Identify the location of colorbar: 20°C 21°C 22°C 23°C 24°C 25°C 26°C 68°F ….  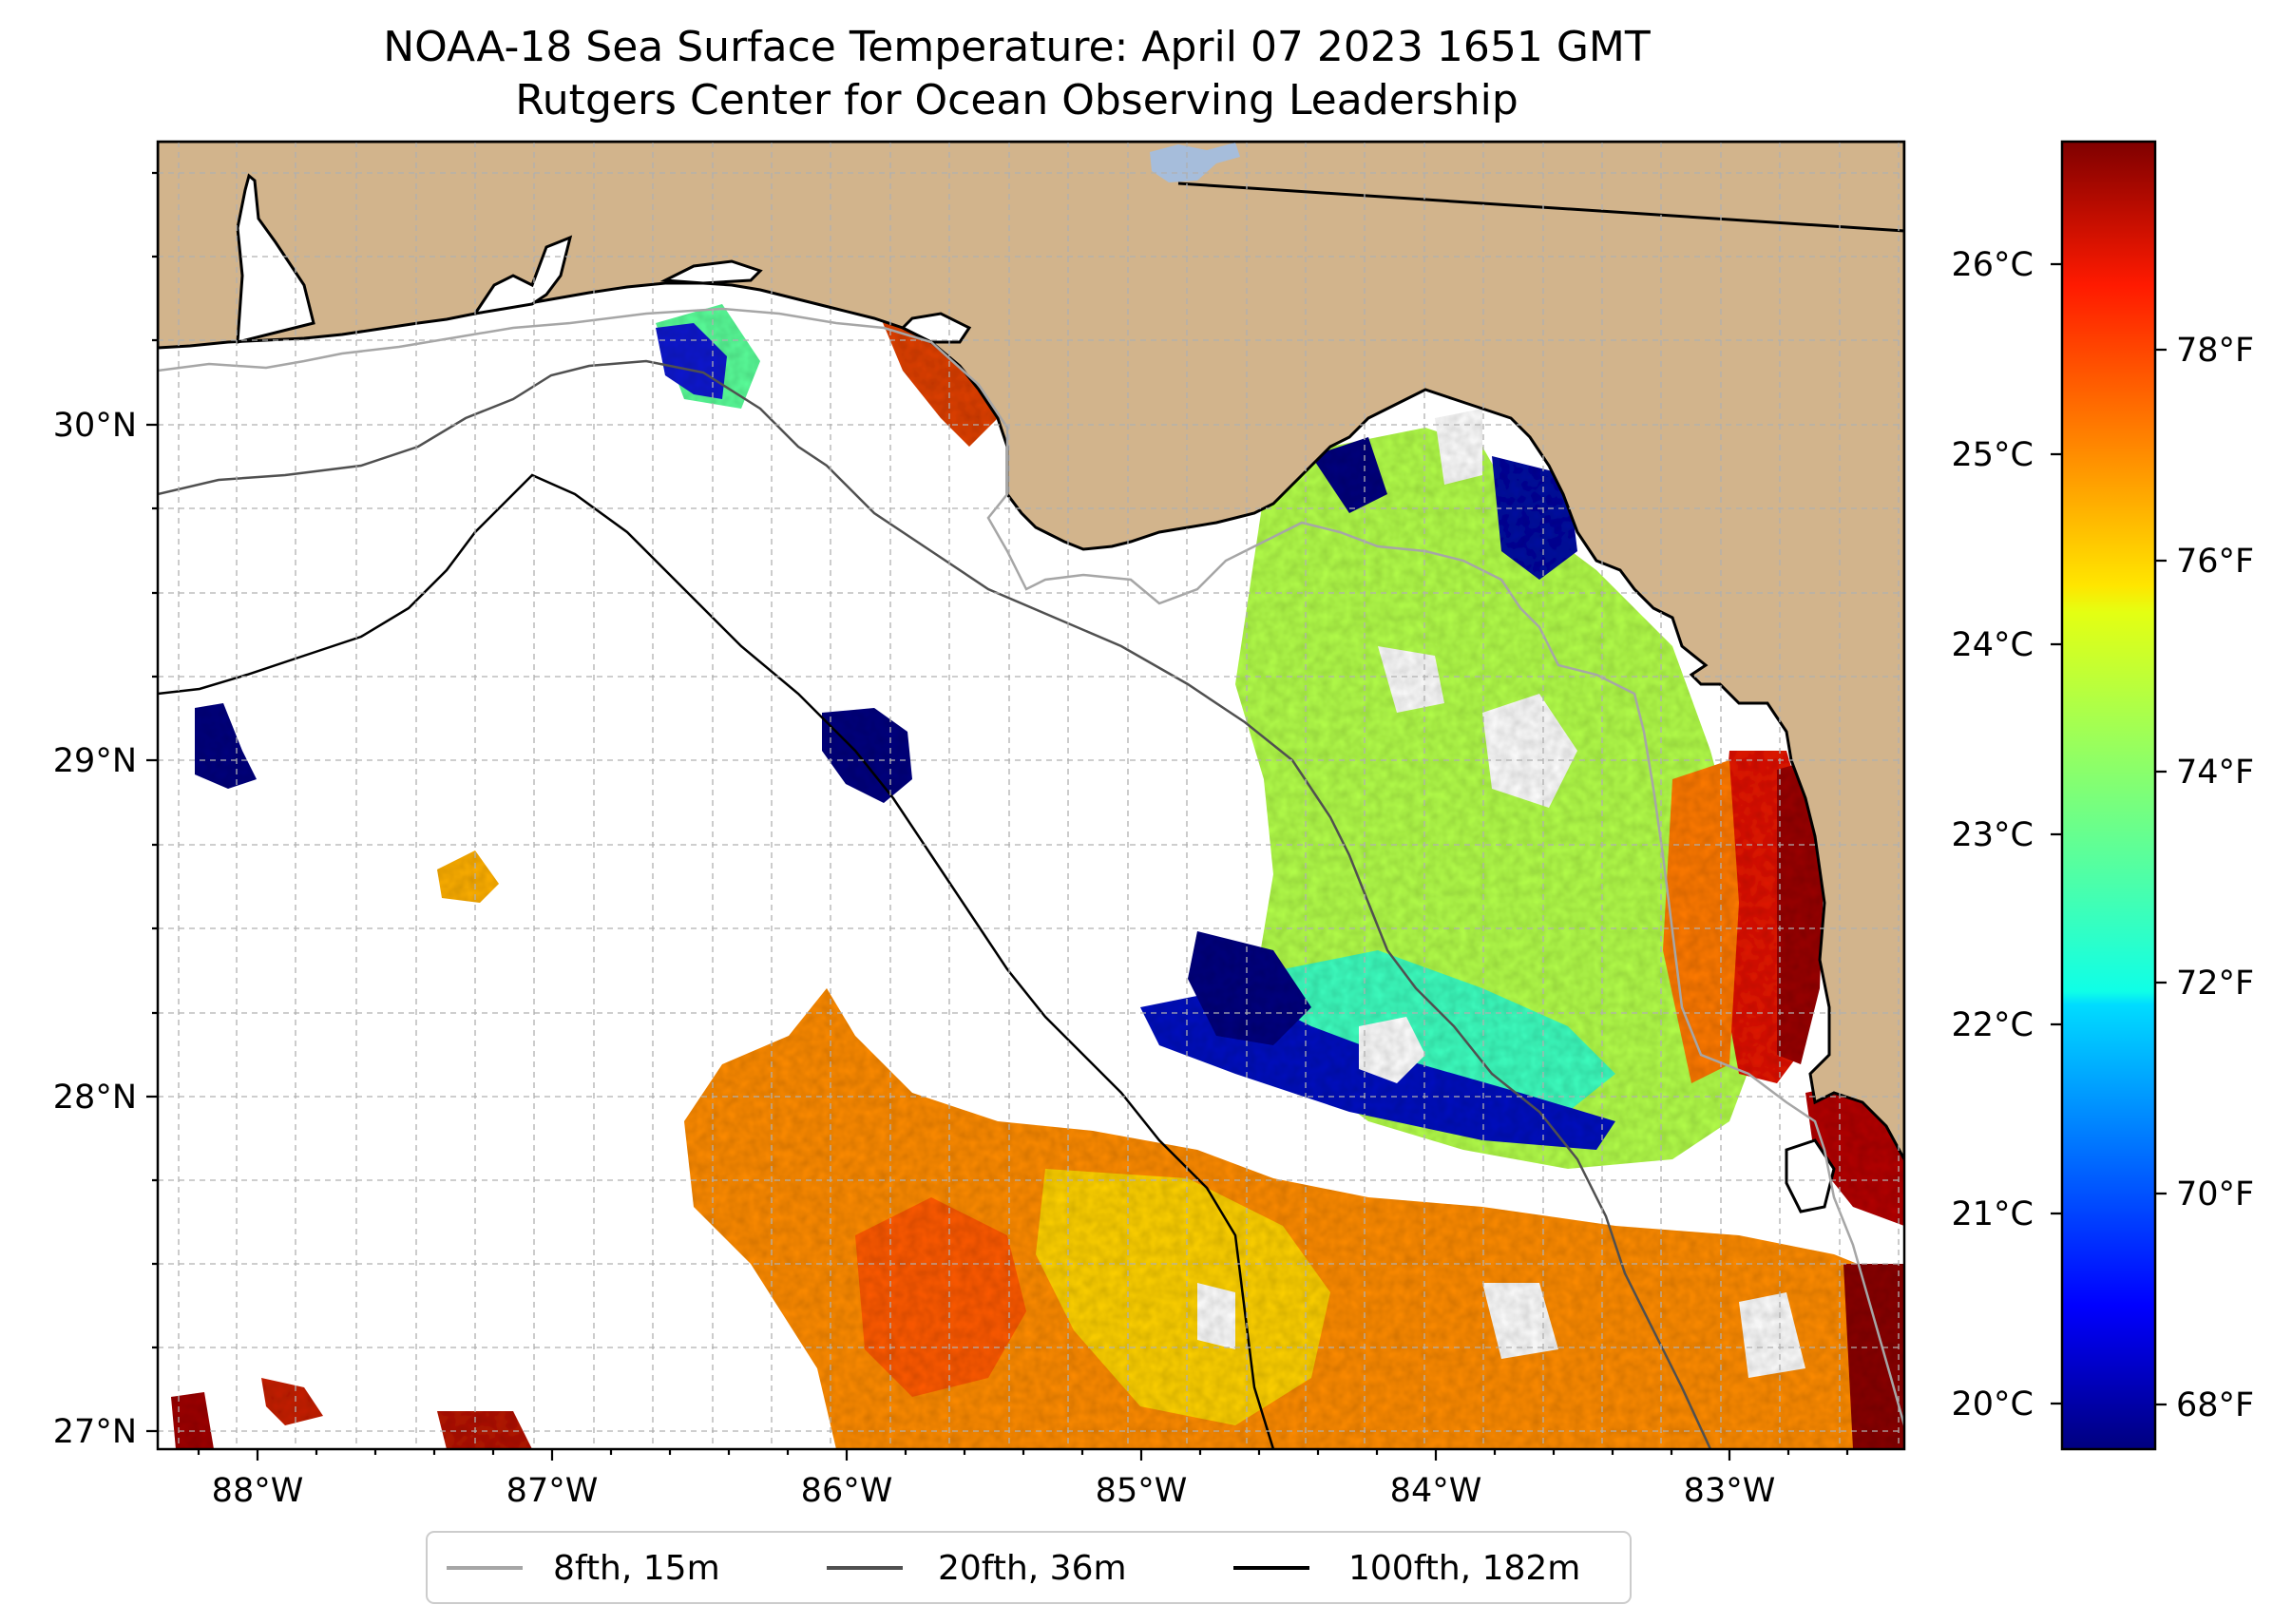
(2103, 795).